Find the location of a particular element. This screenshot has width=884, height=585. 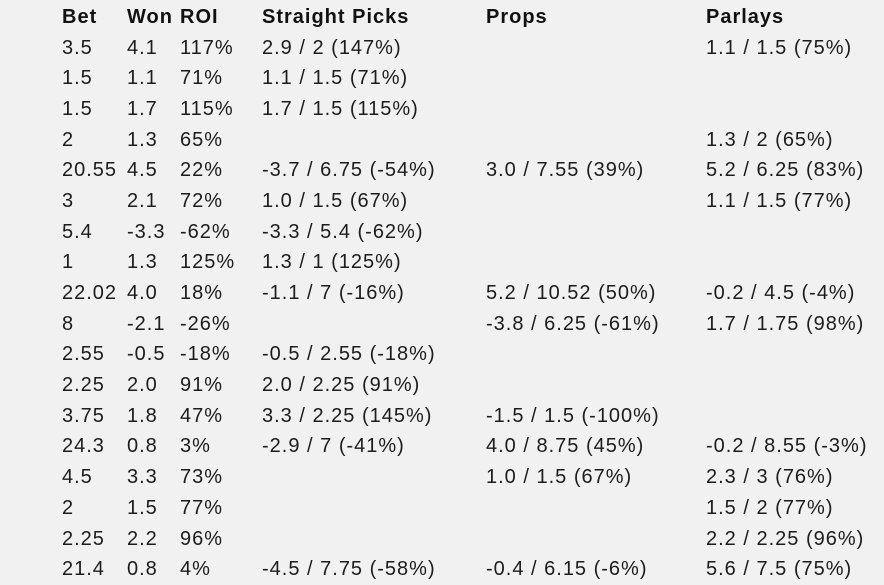

cell-straight-picks: 2.9 / 2 (147%) is located at coordinates (332, 47).